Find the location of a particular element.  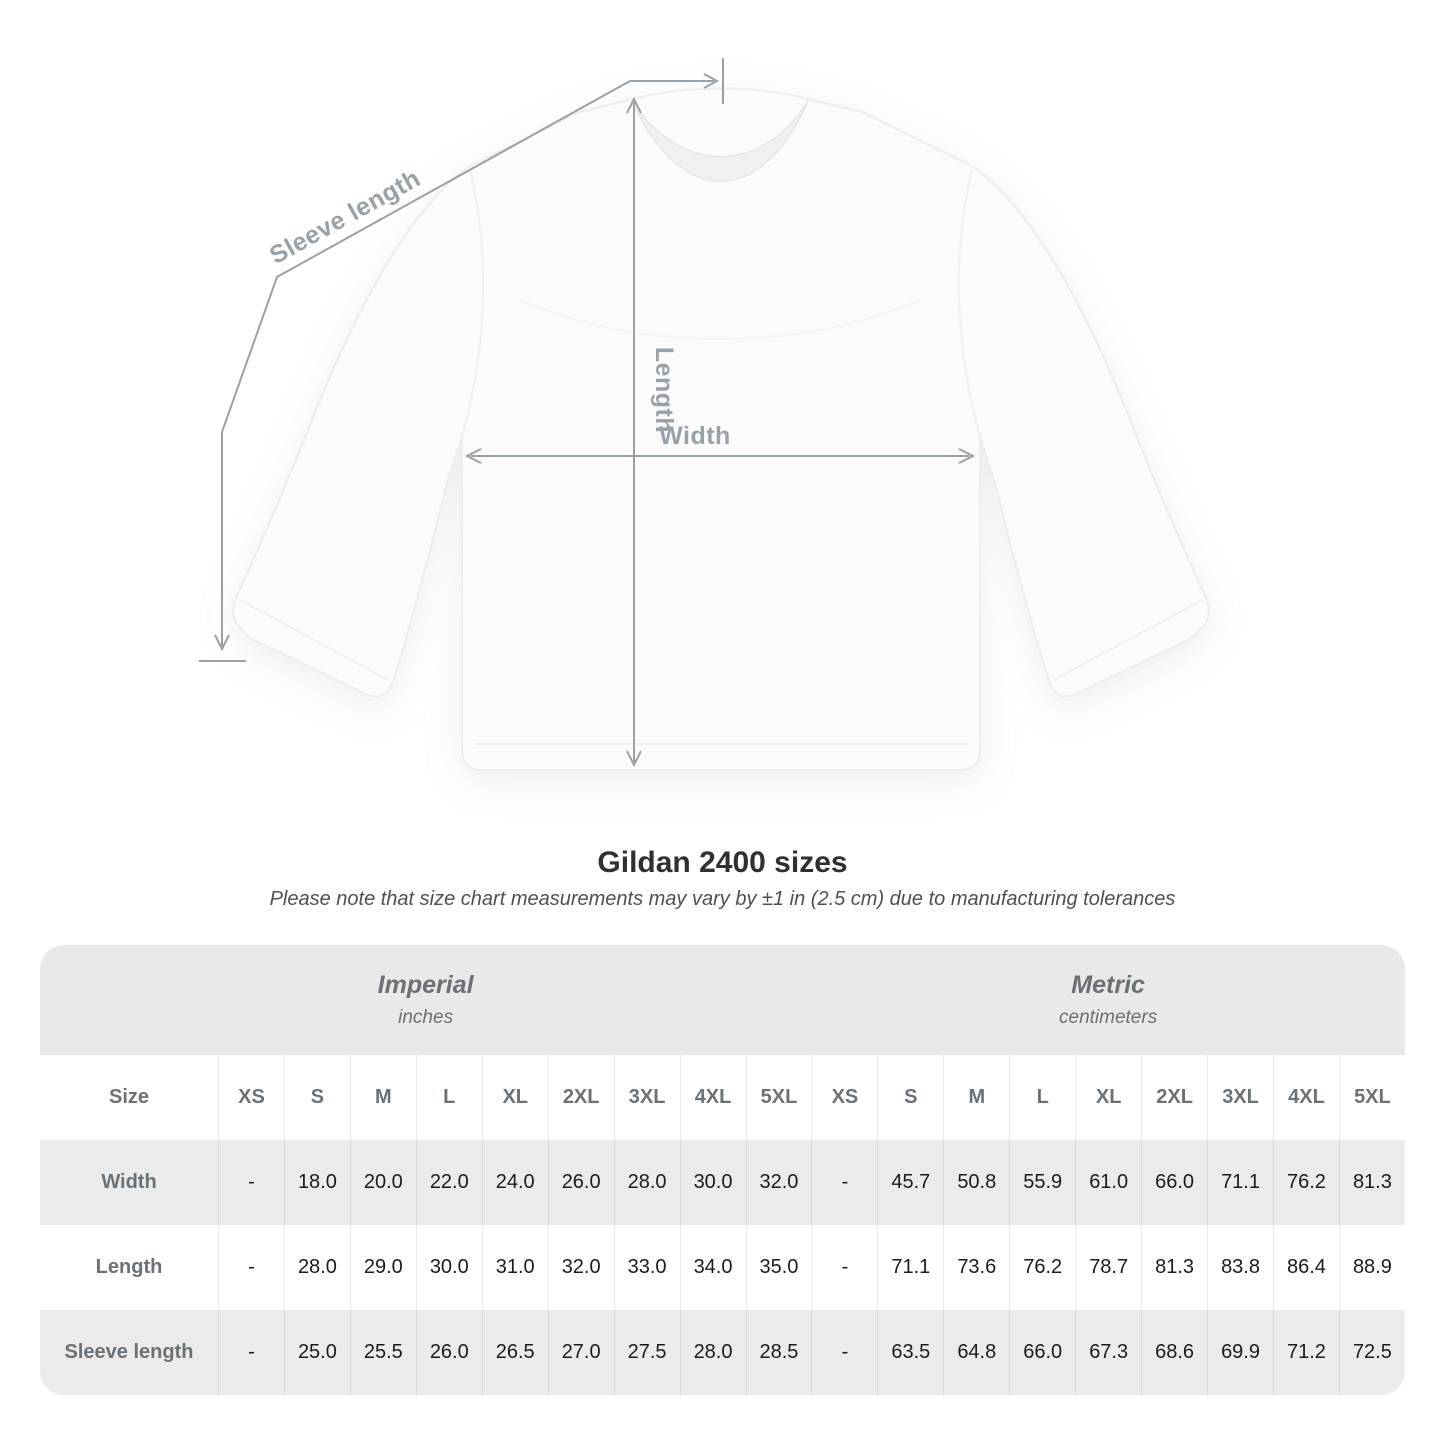

sleeve-value-cell: 64.8 is located at coordinates (976, 1352).